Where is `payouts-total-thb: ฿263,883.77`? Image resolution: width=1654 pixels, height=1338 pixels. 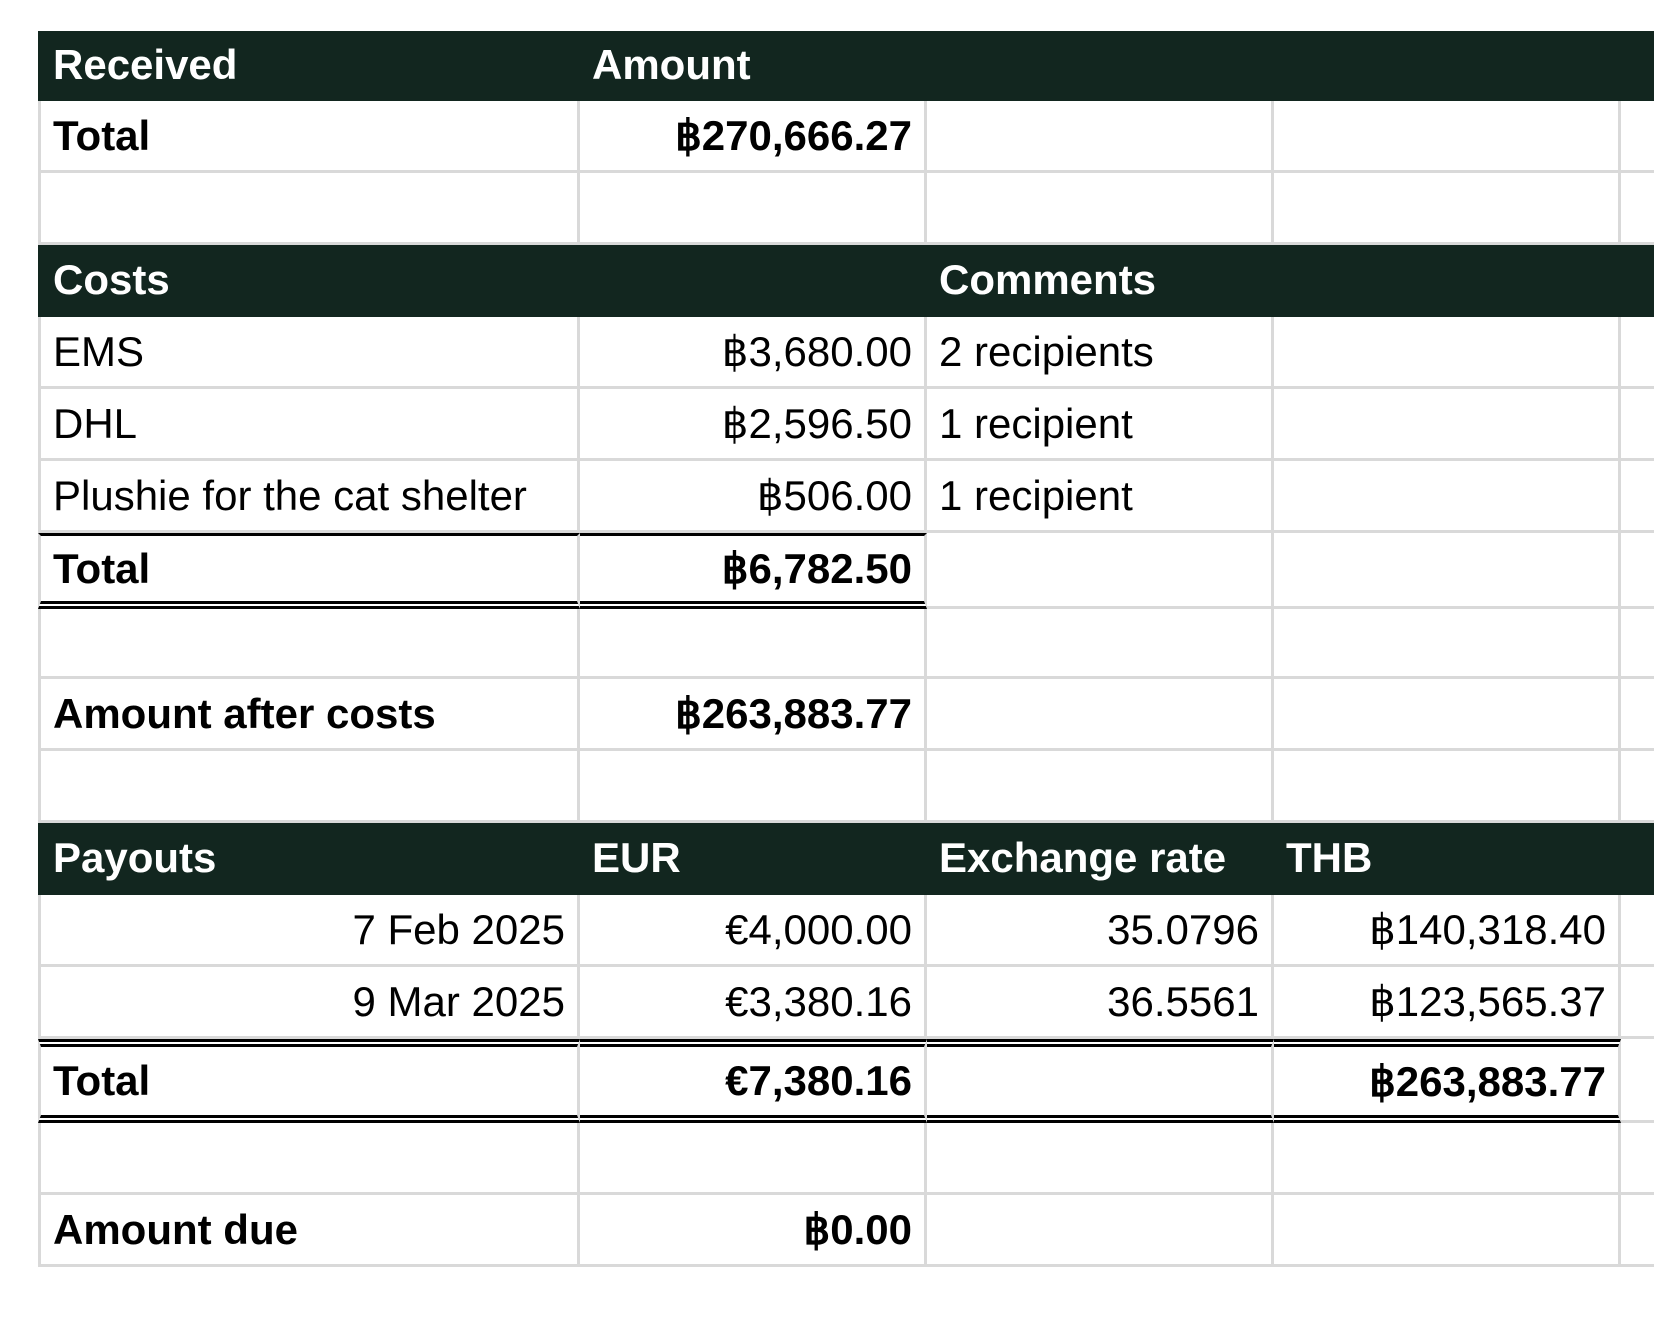 payouts-total-thb: ฿263,883.77 is located at coordinates (1447, 1081).